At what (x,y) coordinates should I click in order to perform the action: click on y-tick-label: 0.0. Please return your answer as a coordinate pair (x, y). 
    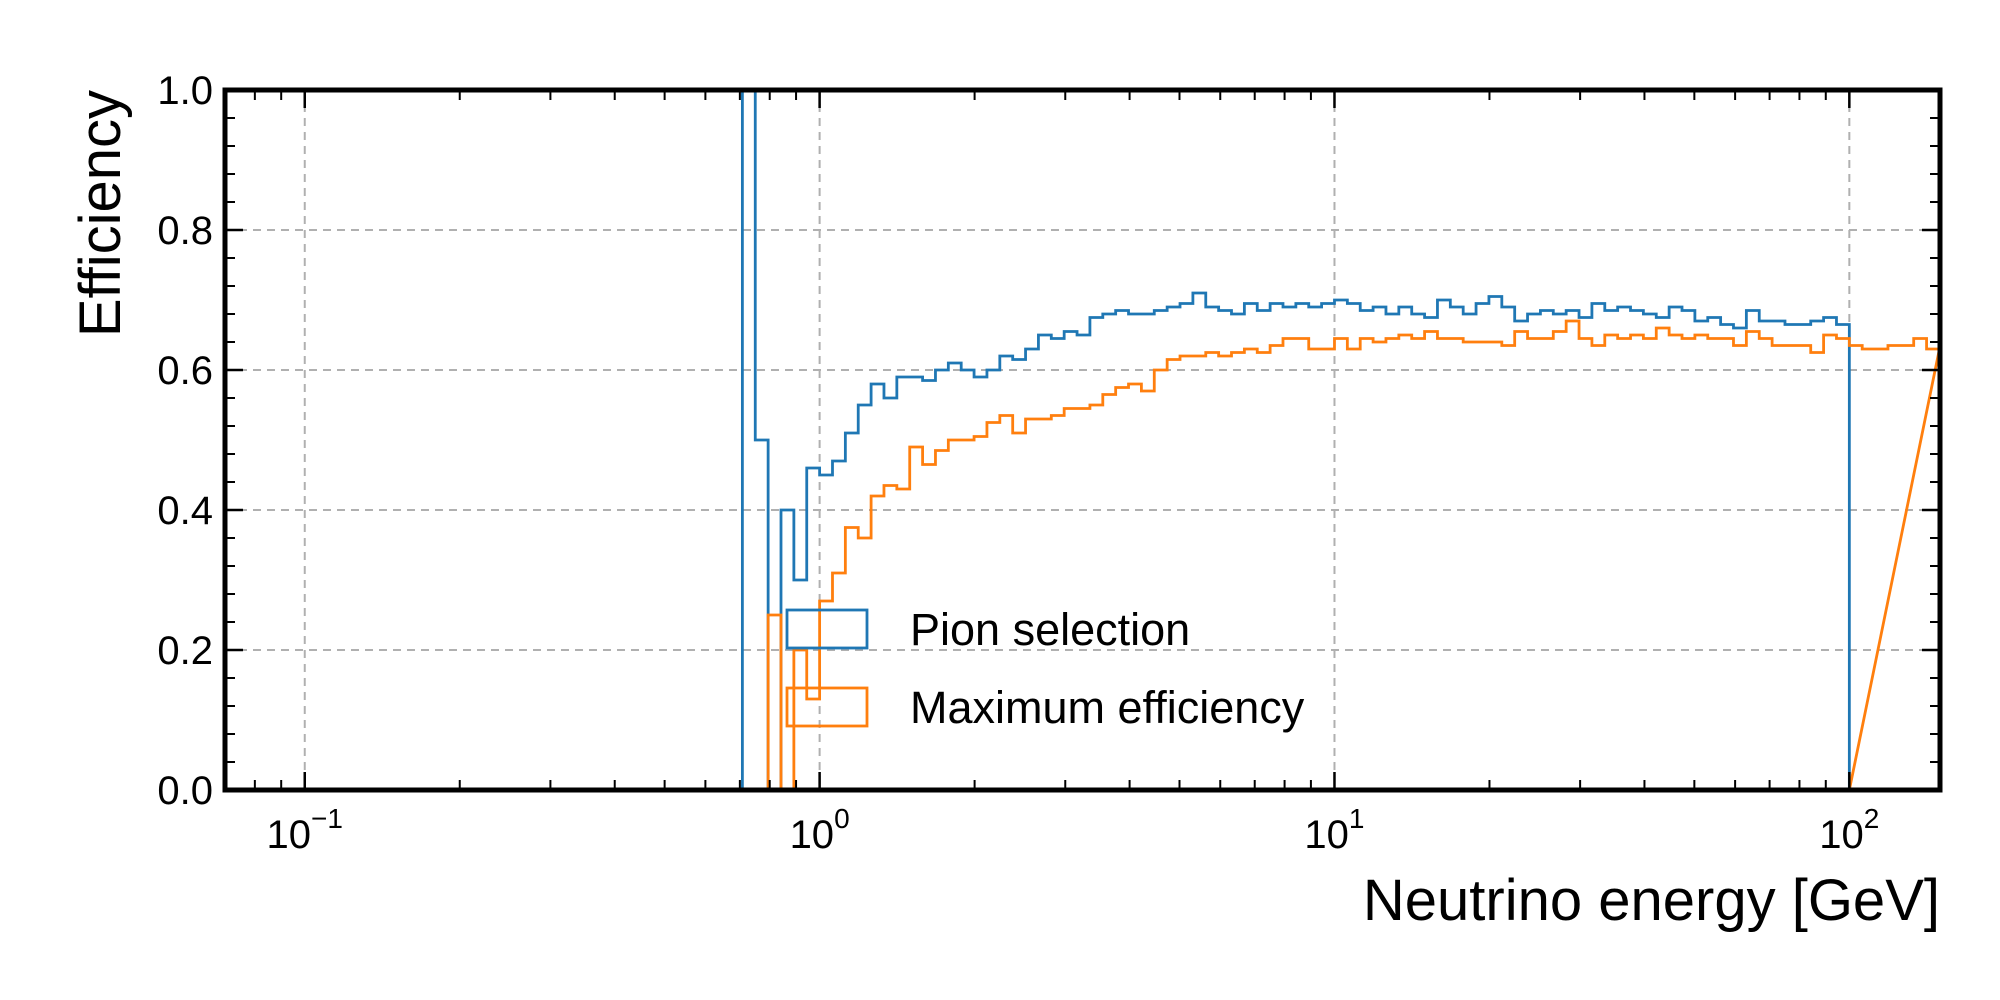
    Looking at the image, I should click on (185, 791).